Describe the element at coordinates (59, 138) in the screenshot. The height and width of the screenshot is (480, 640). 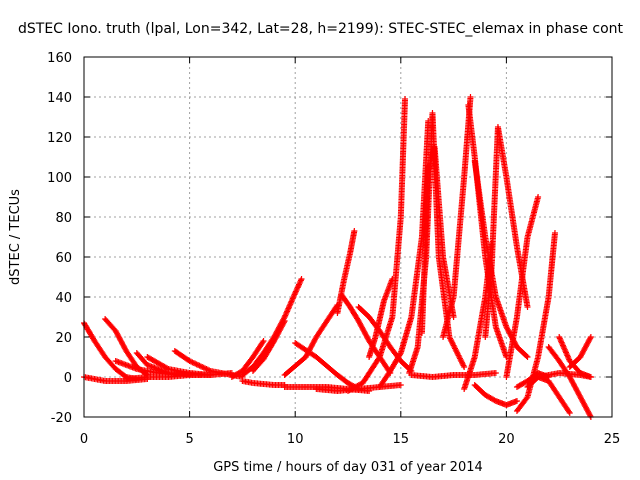
I see `y-tick-label: 120` at that location.